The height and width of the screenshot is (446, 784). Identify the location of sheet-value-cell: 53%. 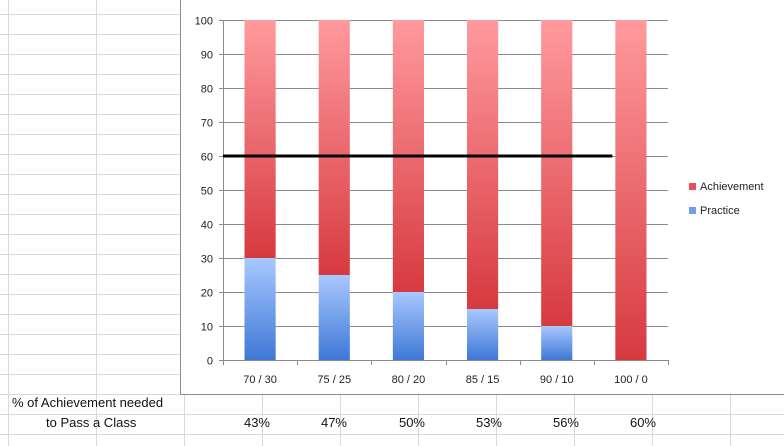
(488, 422).